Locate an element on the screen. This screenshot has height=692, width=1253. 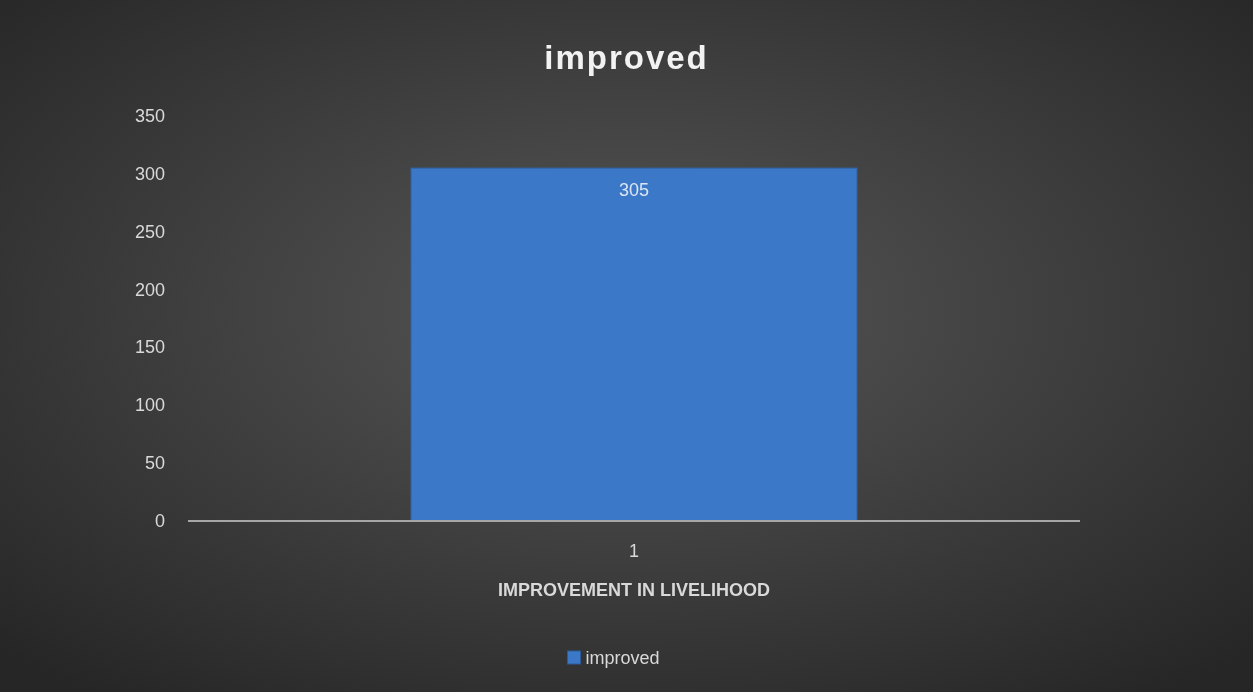
y-tick-label: 50 is located at coordinates (154, 463).